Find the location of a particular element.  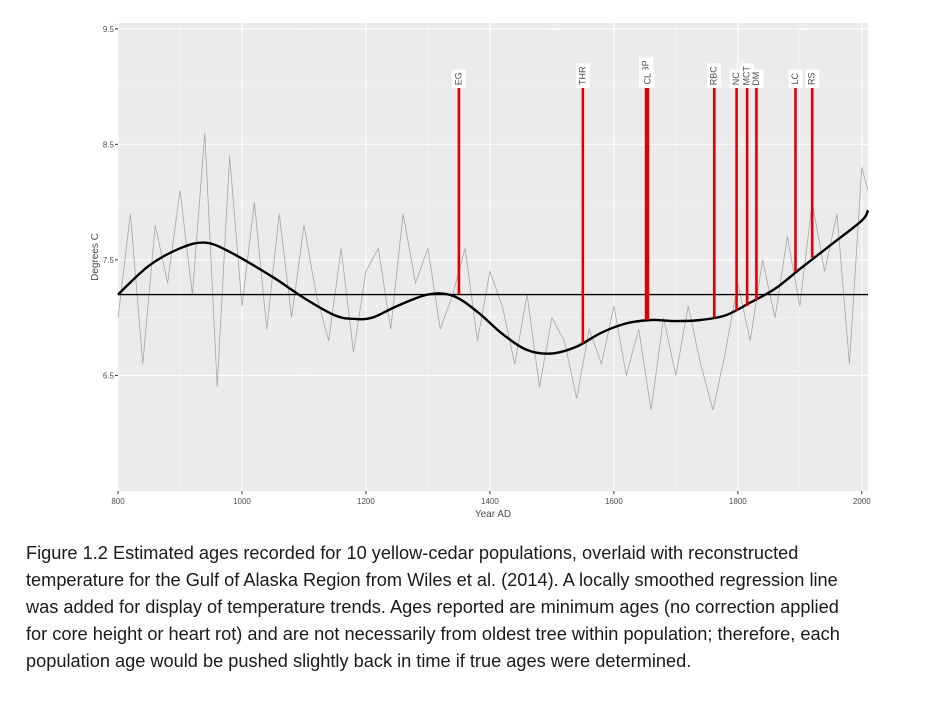

x-tick-label: 1800 is located at coordinates (738, 501).